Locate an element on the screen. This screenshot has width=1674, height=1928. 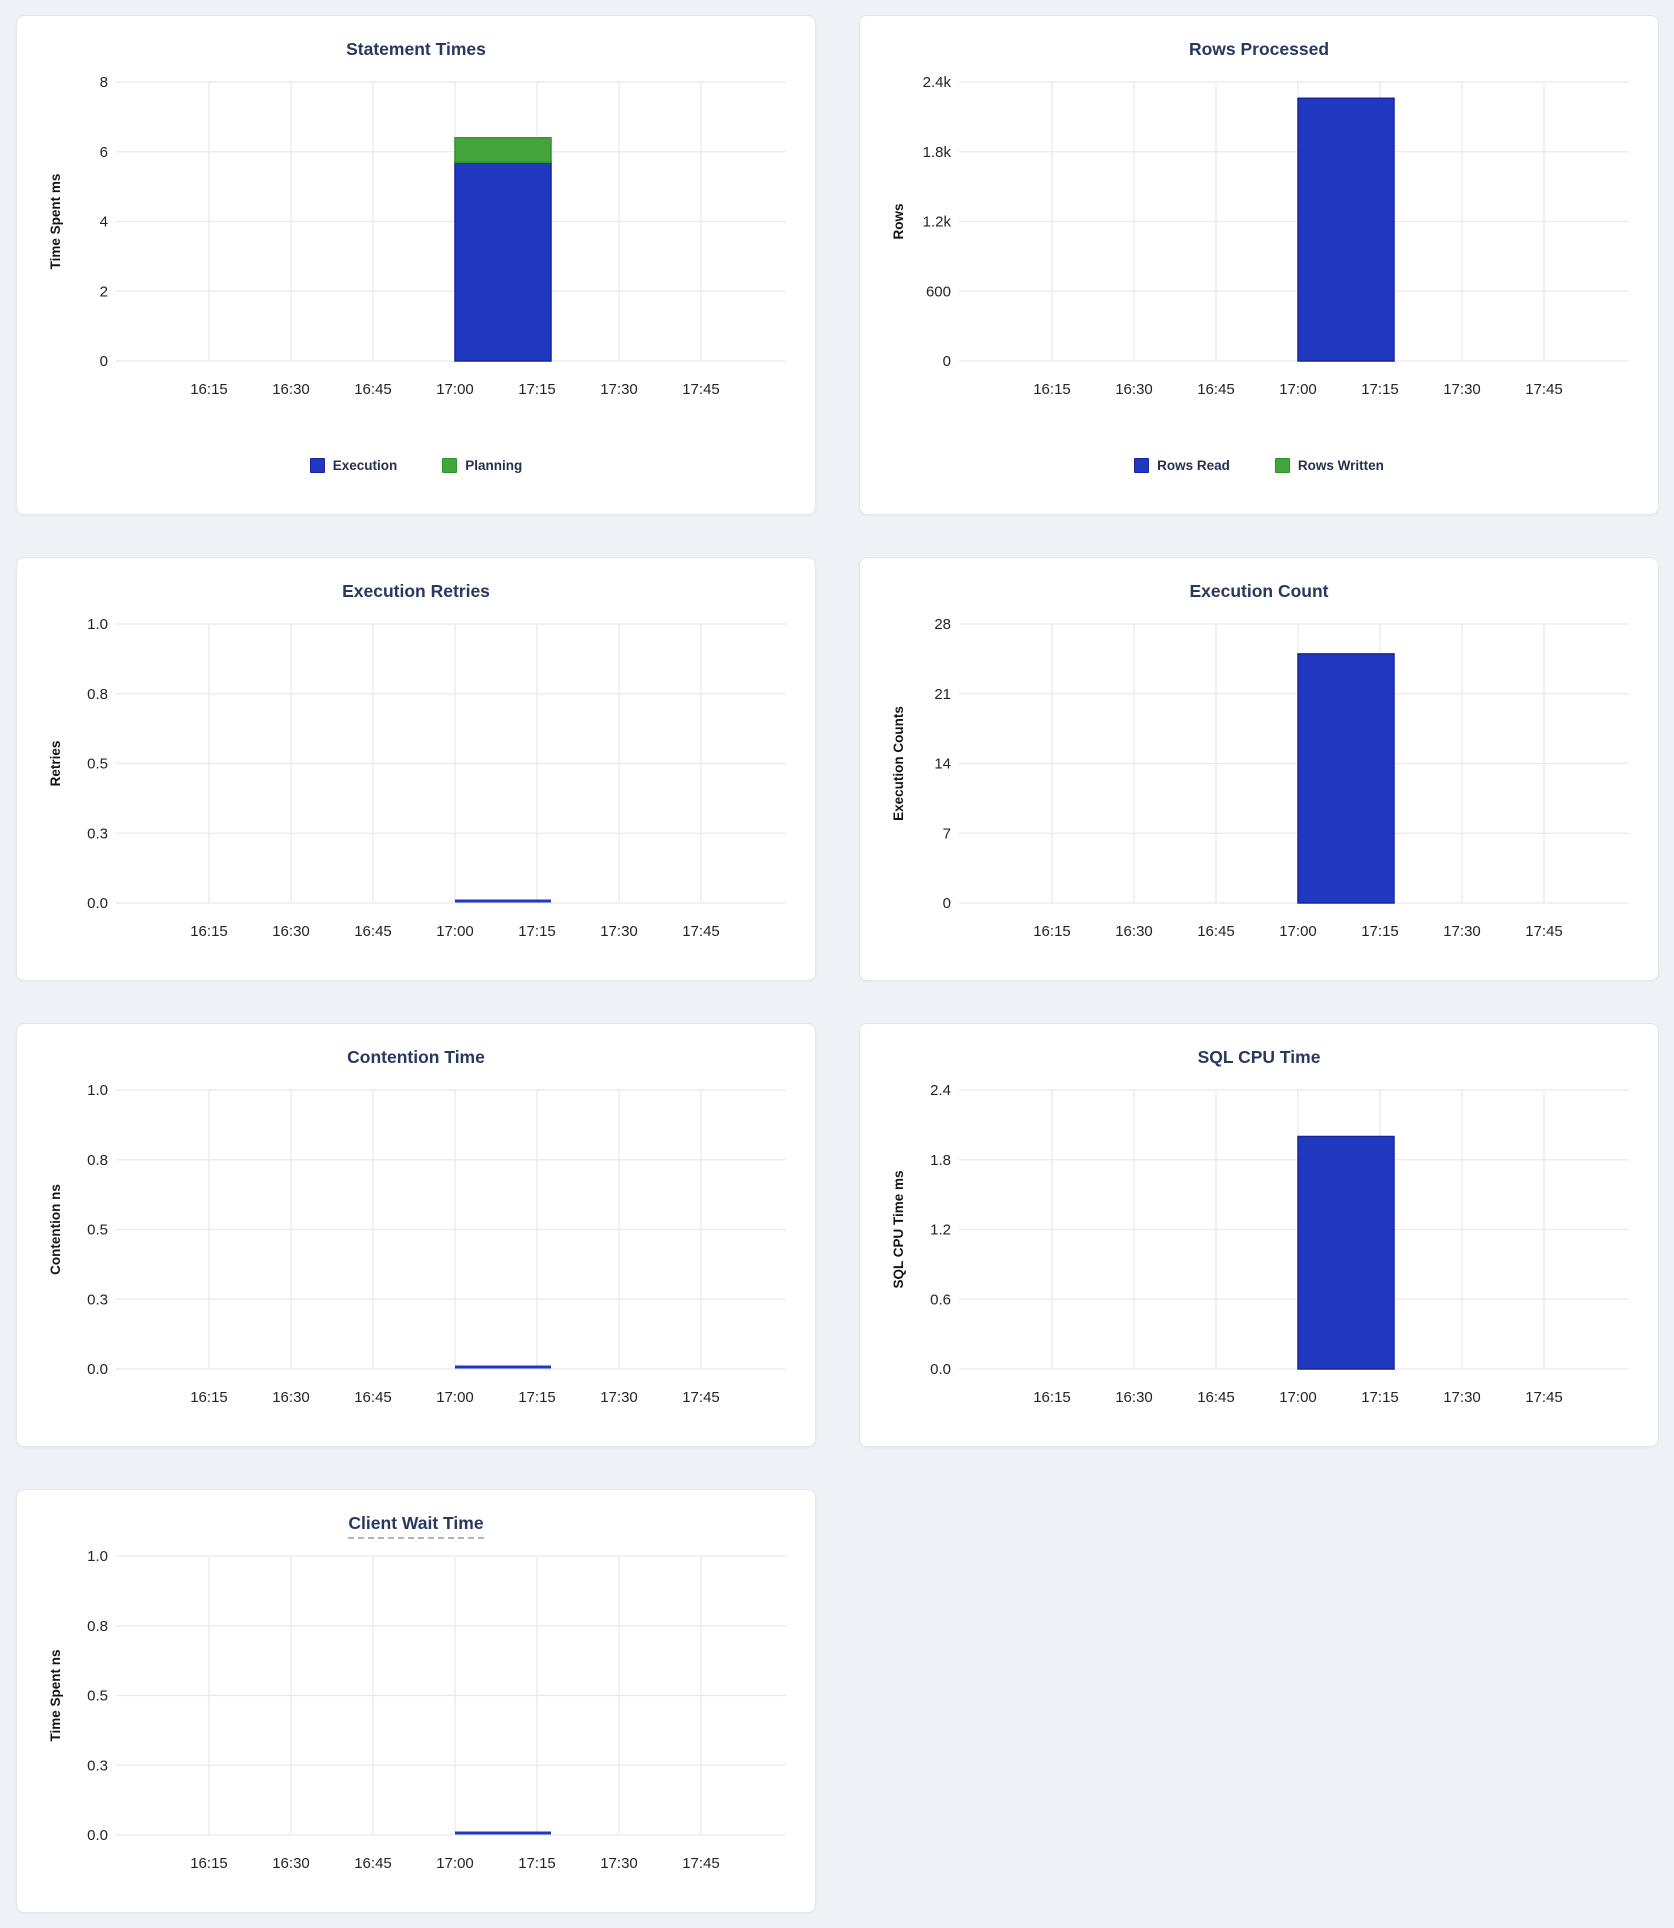
bar-rows-read is located at coordinates (1346, 229).